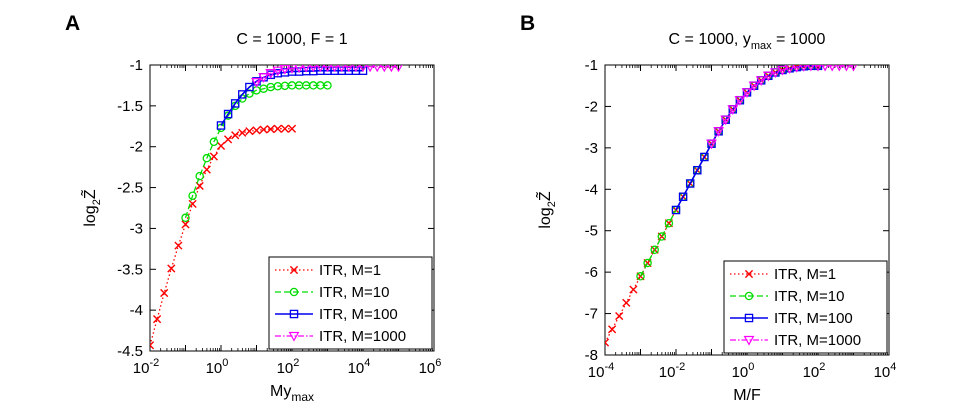  What do you see at coordinates (91, 207) in the screenshot?
I see `y-axis-label: log2Z̃` at bounding box center [91, 207].